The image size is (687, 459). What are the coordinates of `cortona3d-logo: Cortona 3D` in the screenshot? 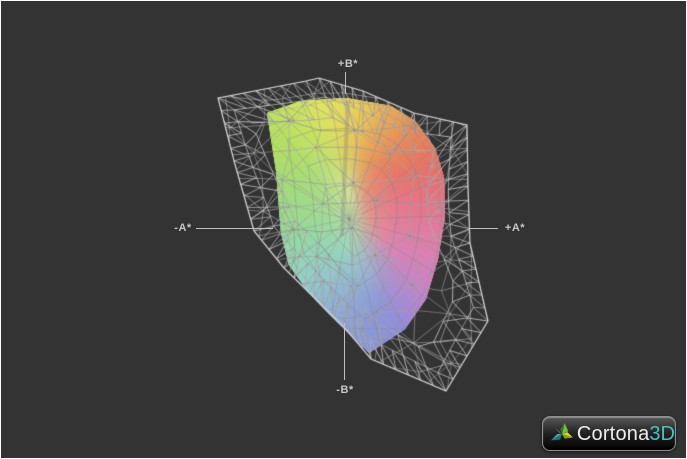 It's located at (609, 433).